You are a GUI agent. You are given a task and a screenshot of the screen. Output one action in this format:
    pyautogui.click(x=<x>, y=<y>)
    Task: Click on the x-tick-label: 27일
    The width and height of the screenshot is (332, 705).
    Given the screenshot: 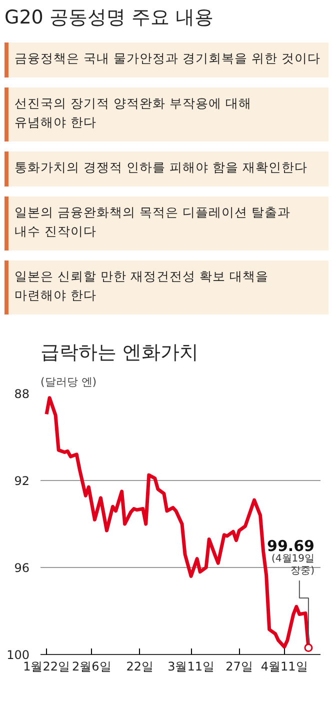 What is the action you would take?
    pyautogui.click(x=239, y=667)
    